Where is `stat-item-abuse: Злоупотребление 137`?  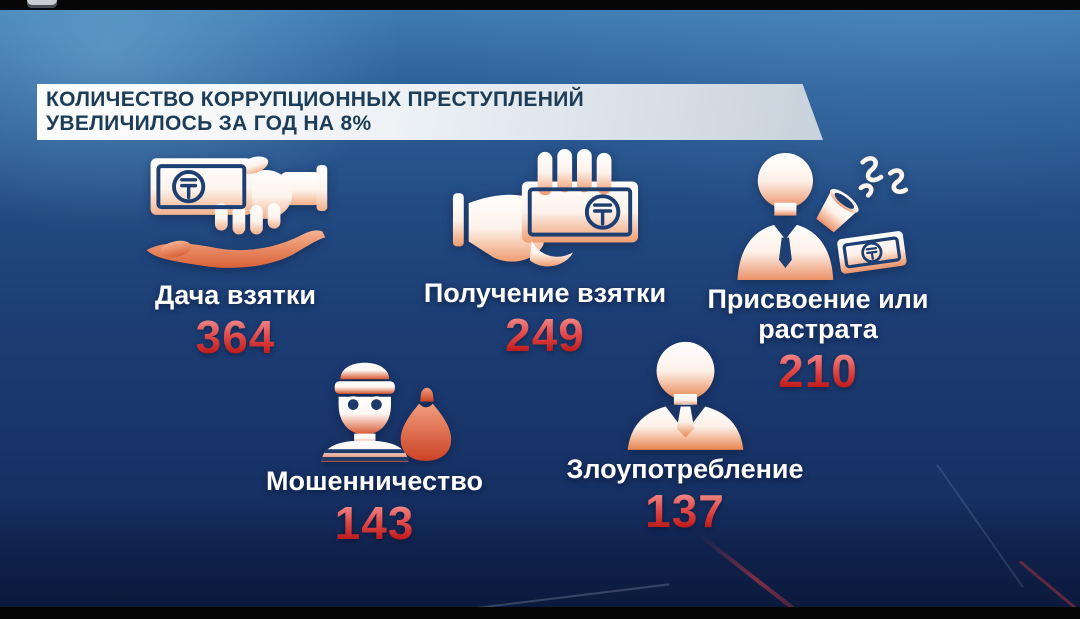 stat-item-abuse: Злоупотребление 137 is located at coordinates (685, 436).